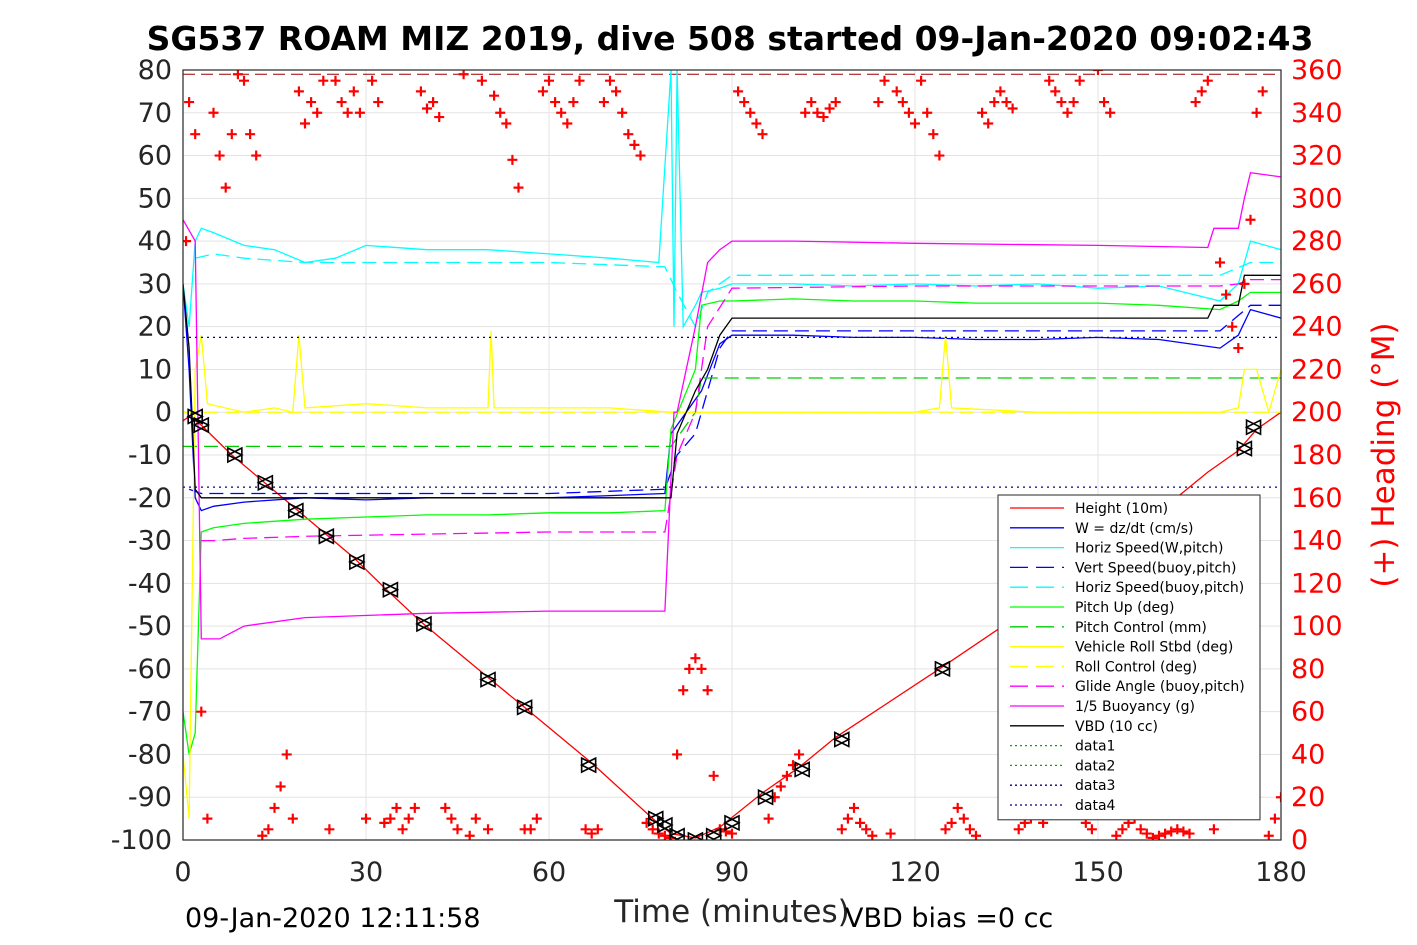 This screenshot has height=945, width=1417. I want to click on x-tick-label: 180, so click(1281, 872).